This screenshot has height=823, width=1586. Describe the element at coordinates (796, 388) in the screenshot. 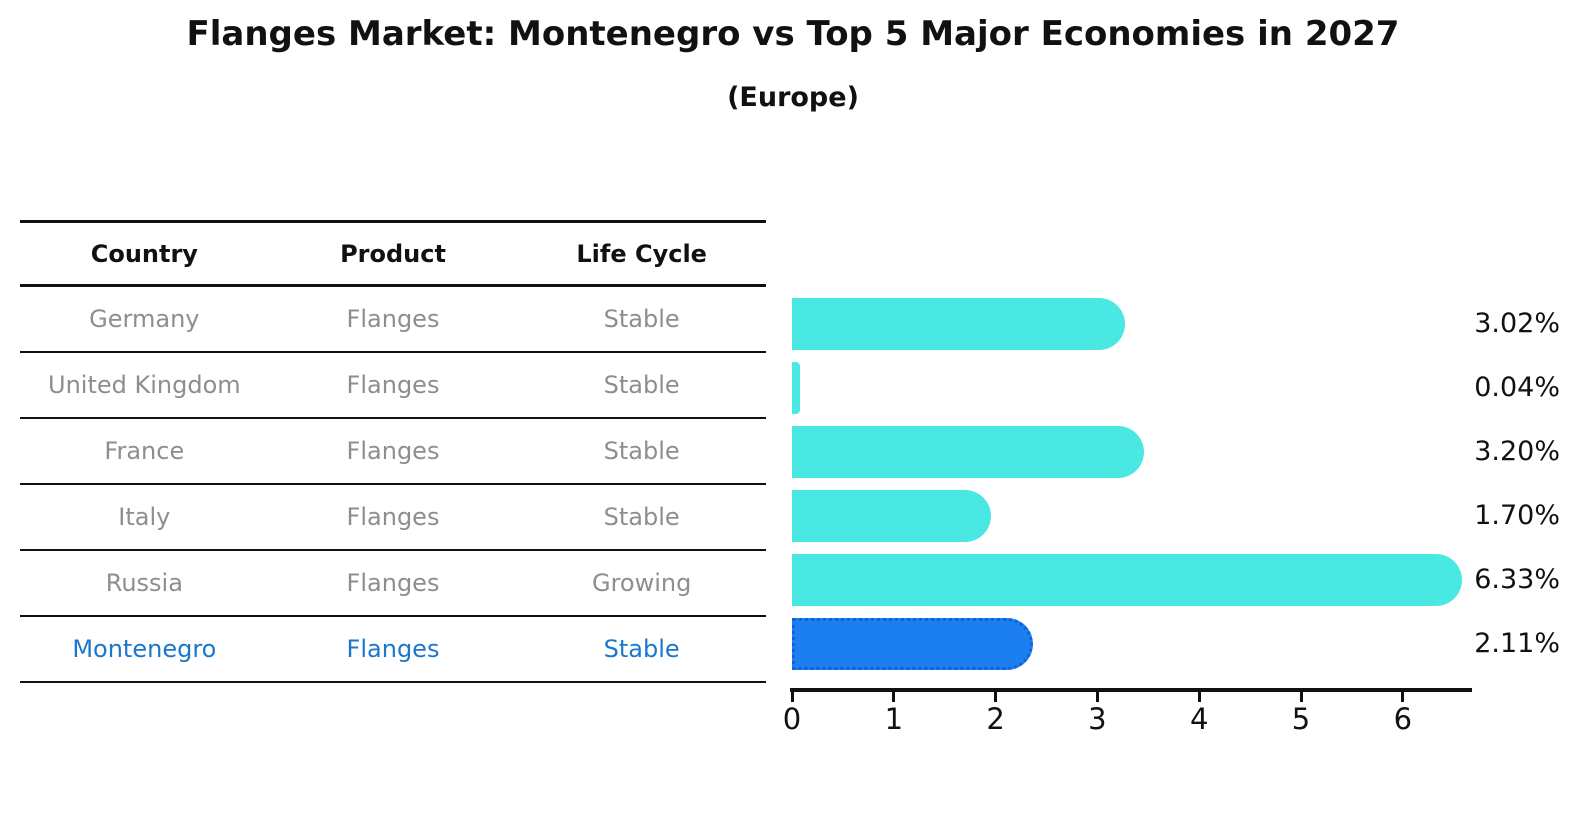

I see `bar-united-kingdom` at that location.